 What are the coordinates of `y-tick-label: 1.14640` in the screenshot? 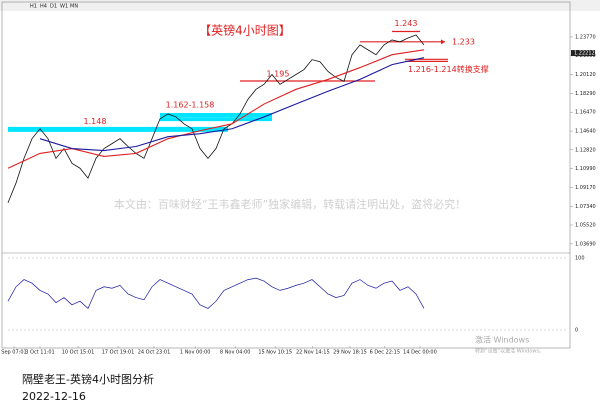 It's located at (585, 132).